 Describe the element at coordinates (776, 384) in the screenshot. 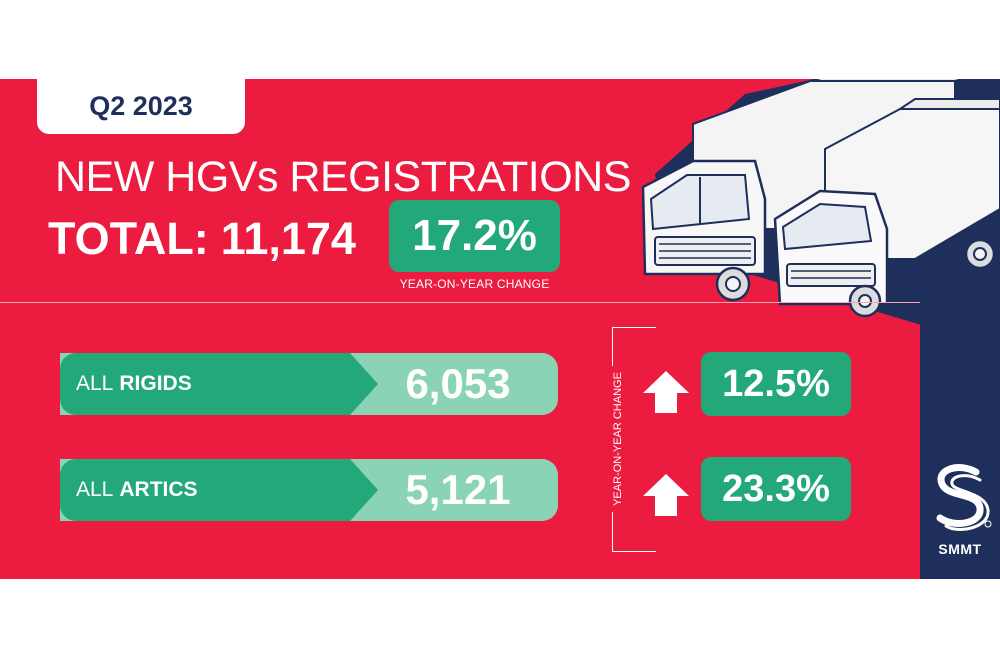

I see `rigids-change-badge: 12.5%` at that location.